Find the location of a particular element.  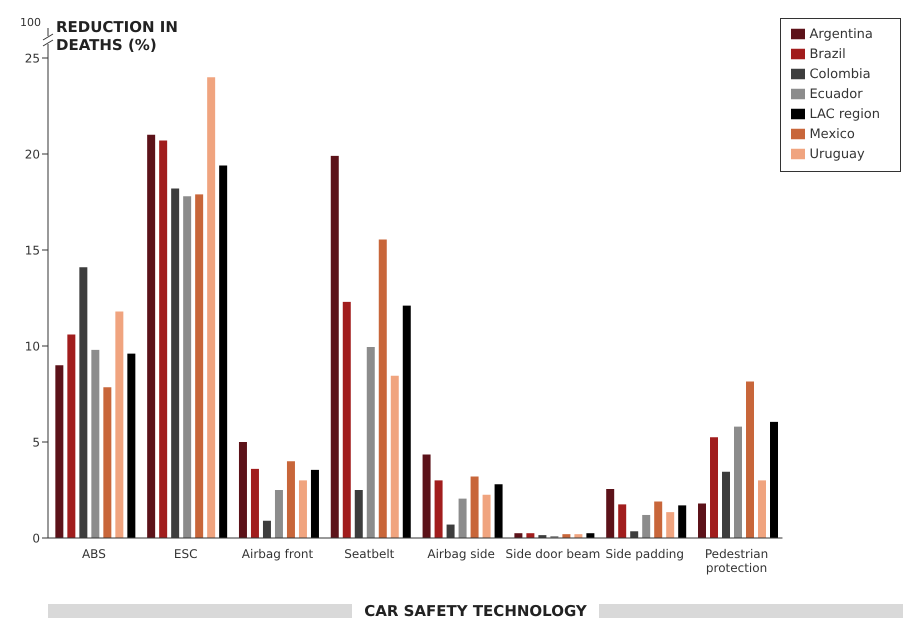

x-tick-label: Pedestrian protection is located at coordinates (736, 561).